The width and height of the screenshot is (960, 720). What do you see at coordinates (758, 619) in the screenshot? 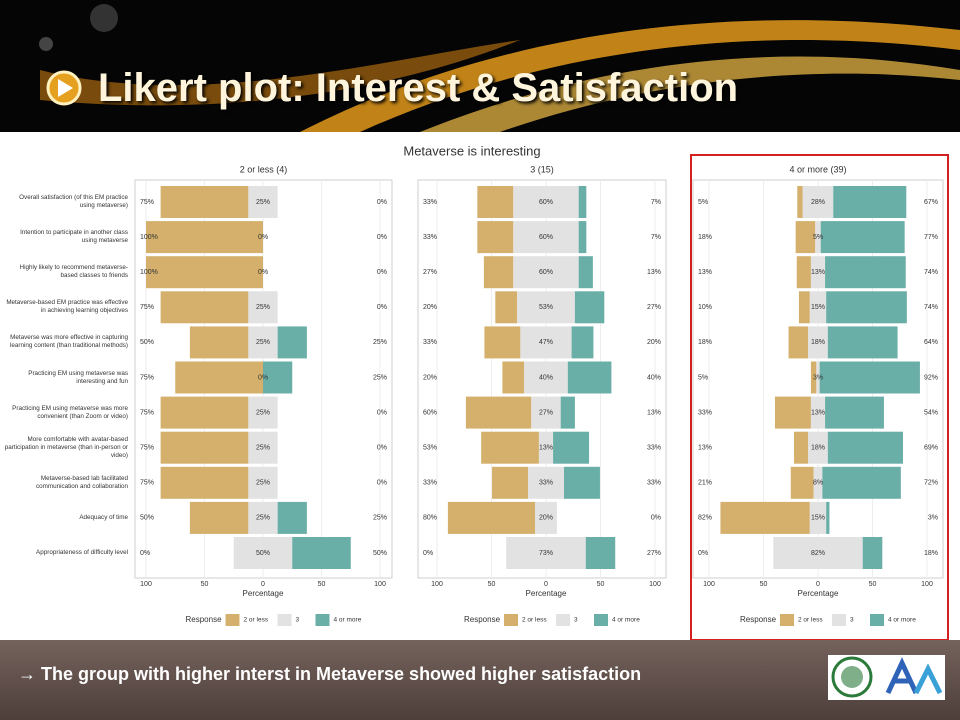
I see `legend-title: Response` at bounding box center [758, 619].